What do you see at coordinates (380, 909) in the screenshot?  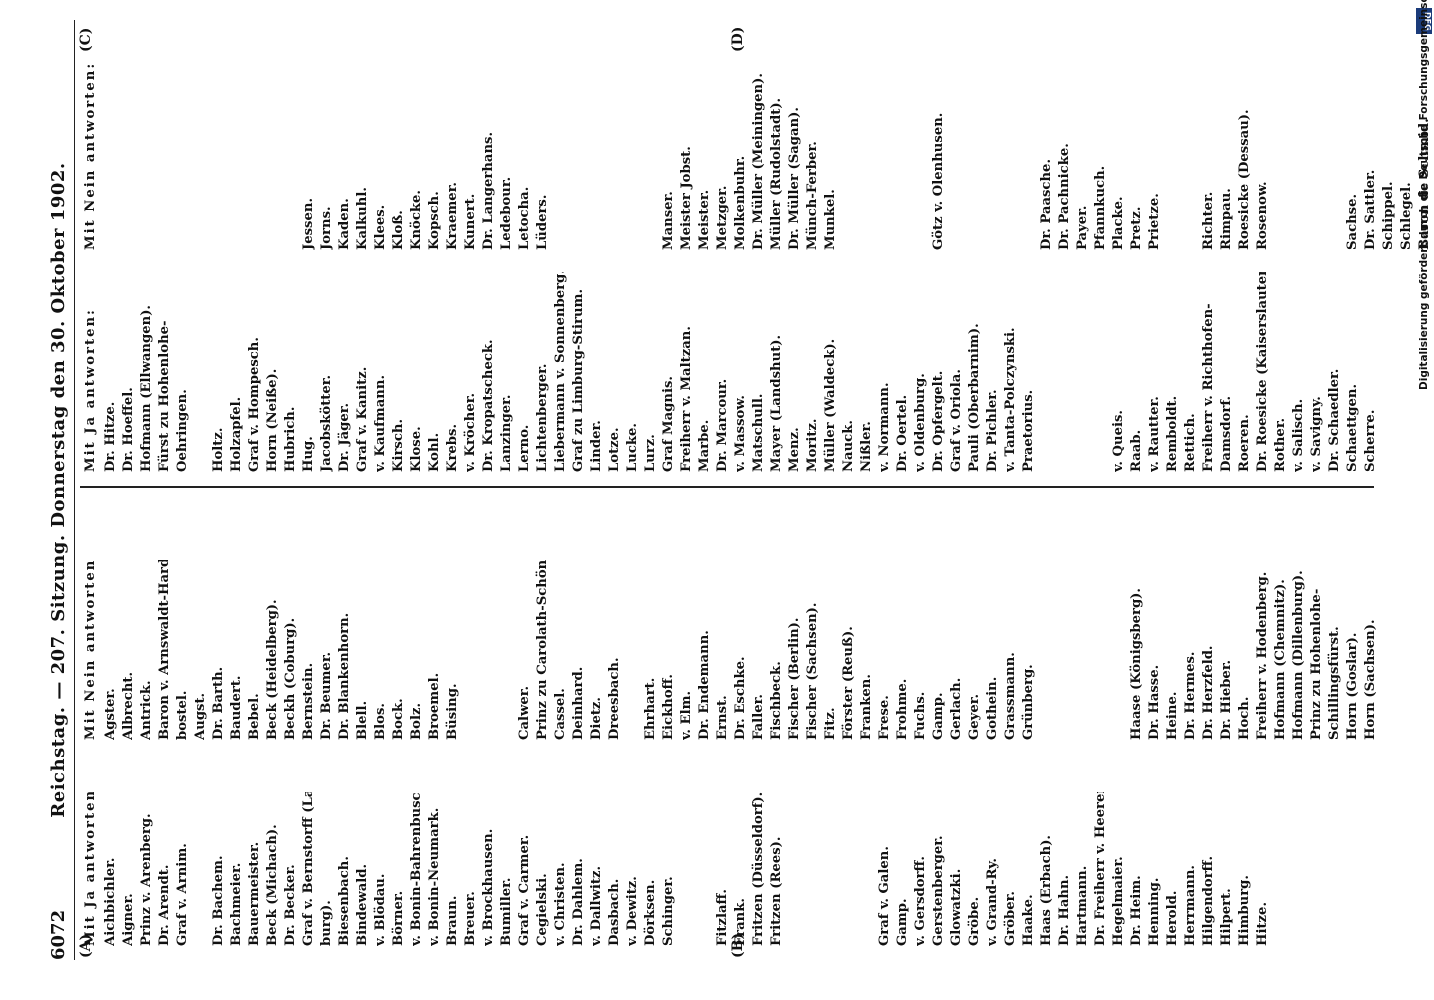 I see `member-name: v. Blödau.` at bounding box center [380, 909].